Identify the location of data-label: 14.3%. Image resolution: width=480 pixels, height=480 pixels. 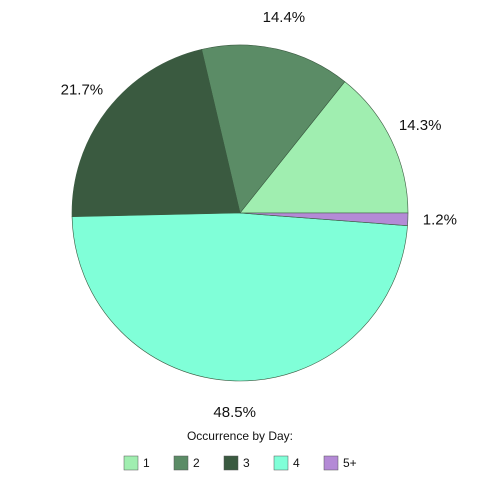
(420, 125).